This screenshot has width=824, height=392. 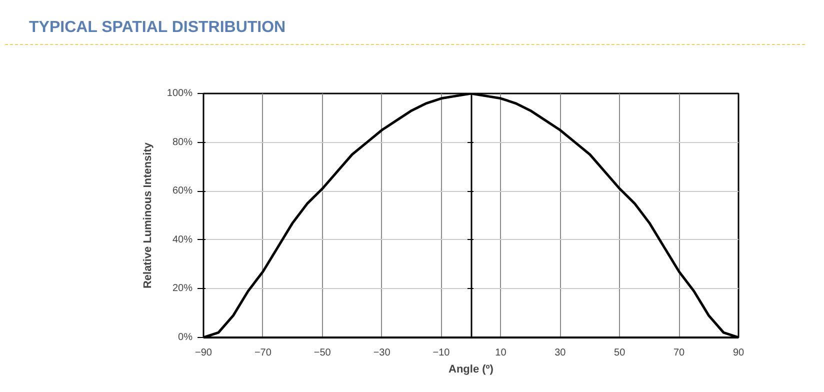 I want to click on y-tick-label: 80%, so click(x=182, y=142).